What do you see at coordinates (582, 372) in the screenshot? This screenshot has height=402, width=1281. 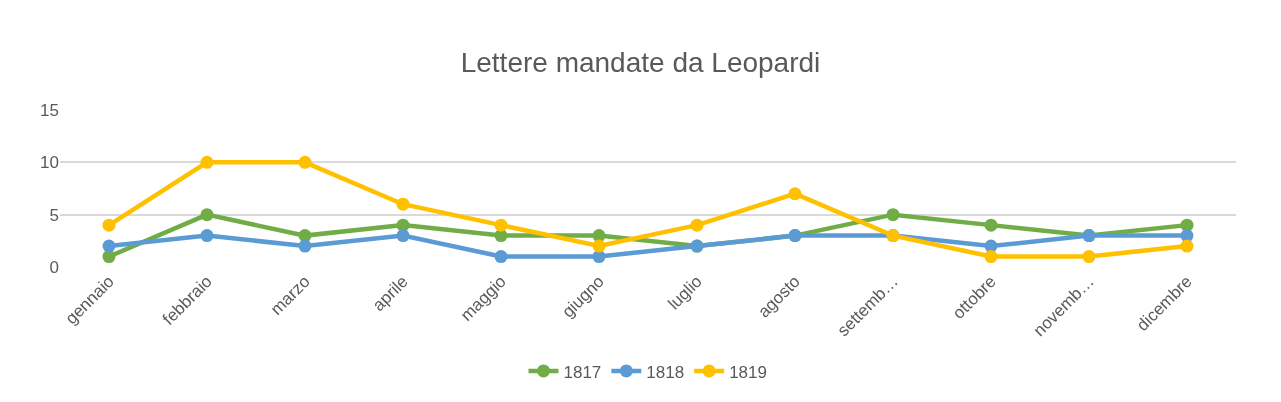 I see `legend-label: 1817` at bounding box center [582, 372].